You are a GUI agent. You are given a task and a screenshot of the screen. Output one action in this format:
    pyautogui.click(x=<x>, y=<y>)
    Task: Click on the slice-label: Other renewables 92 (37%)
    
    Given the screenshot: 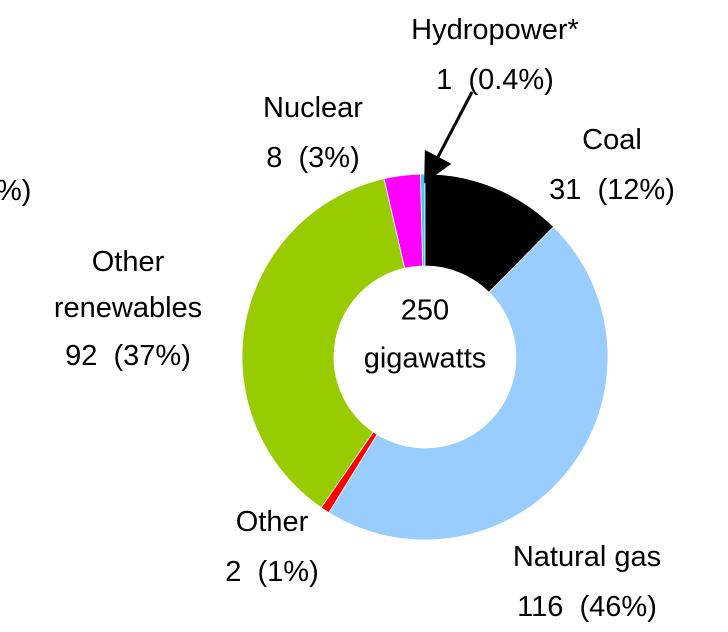 What is the action you would take?
    pyautogui.click(x=128, y=310)
    